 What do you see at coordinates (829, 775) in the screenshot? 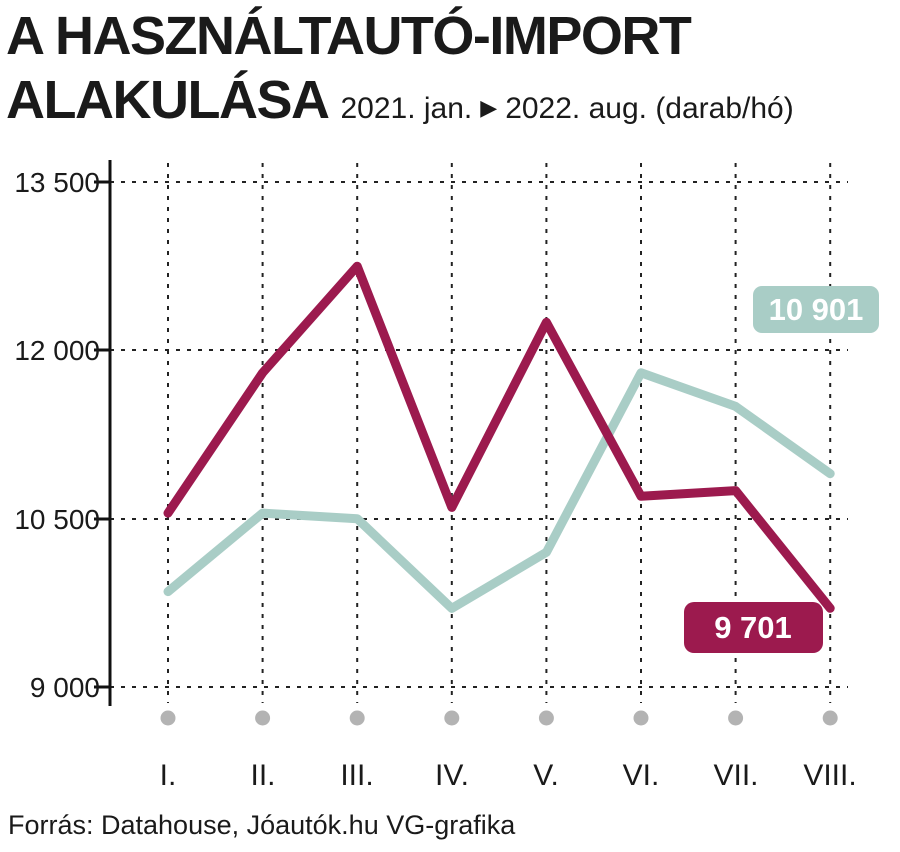
I see `x-tick-label: VIII.` at bounding box center [829, 775].